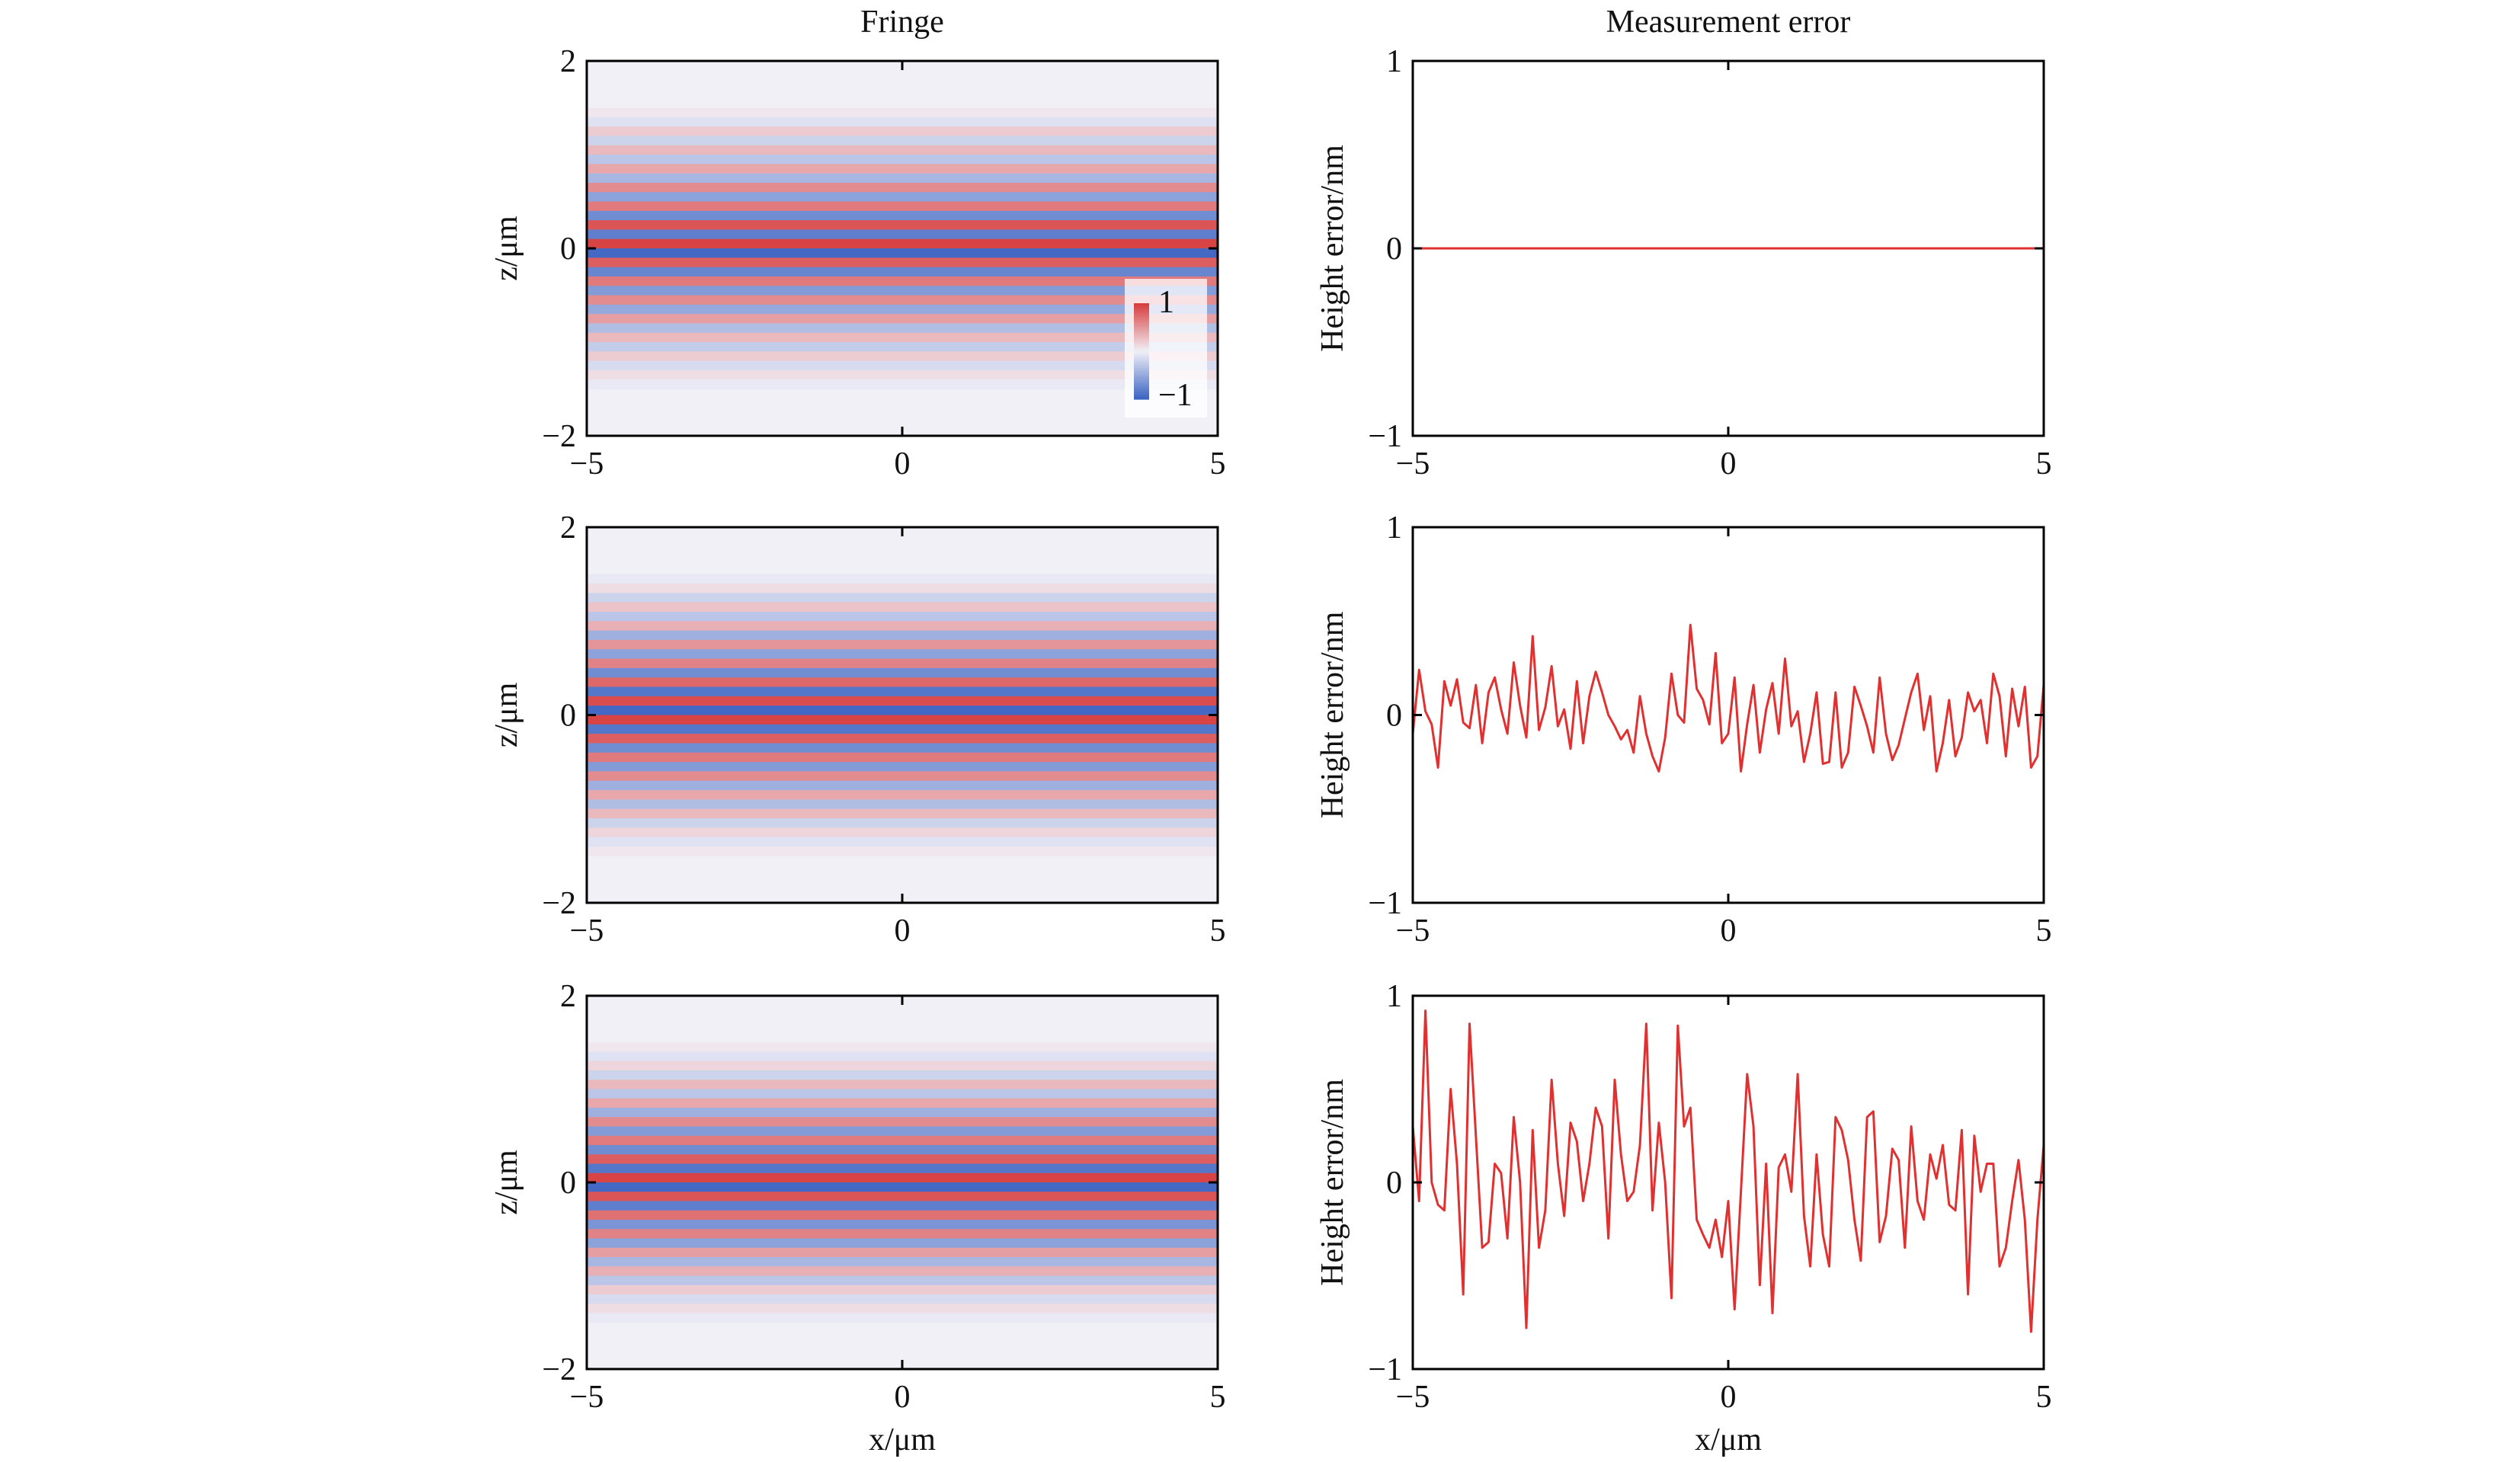 This screenshot has height=1462, width=2520. I want to click on error-series-line, so click(1728, 698).